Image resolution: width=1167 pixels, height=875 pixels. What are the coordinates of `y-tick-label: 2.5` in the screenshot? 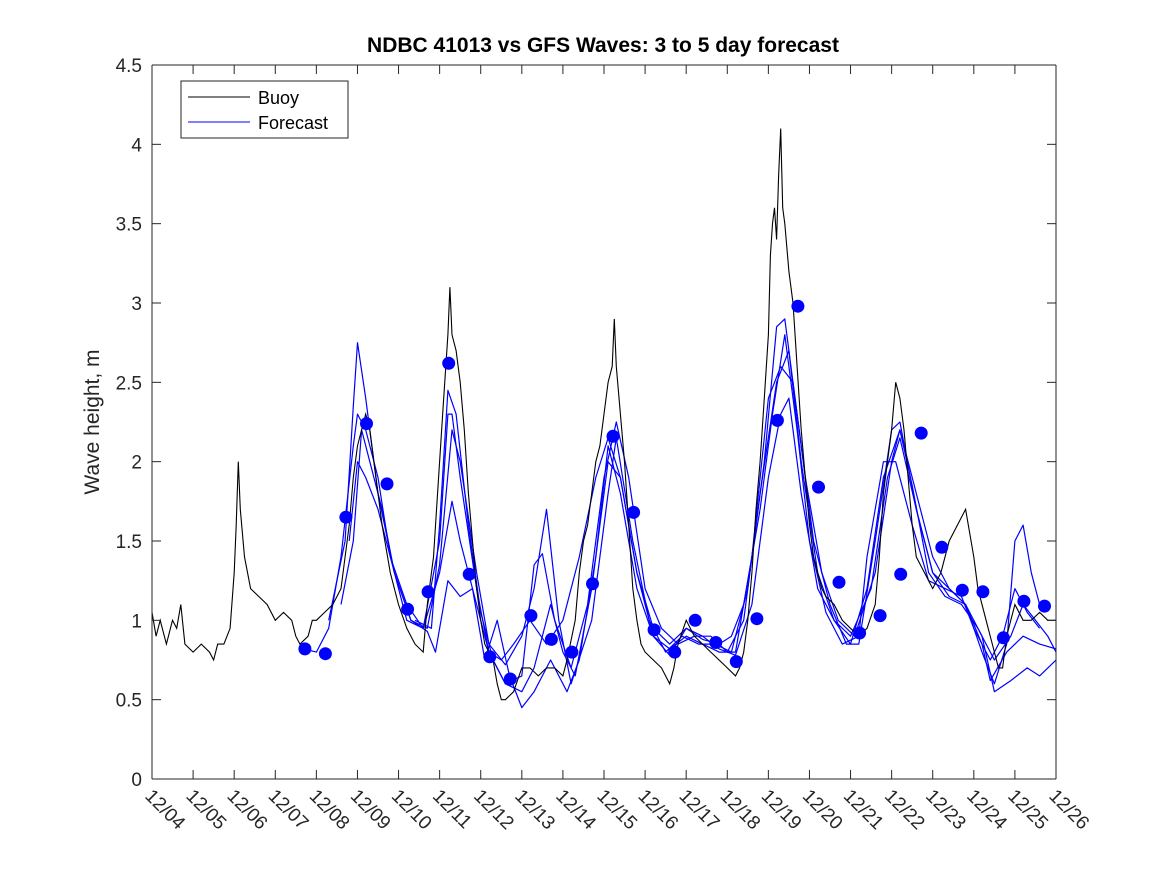 It's located at (129, 383).